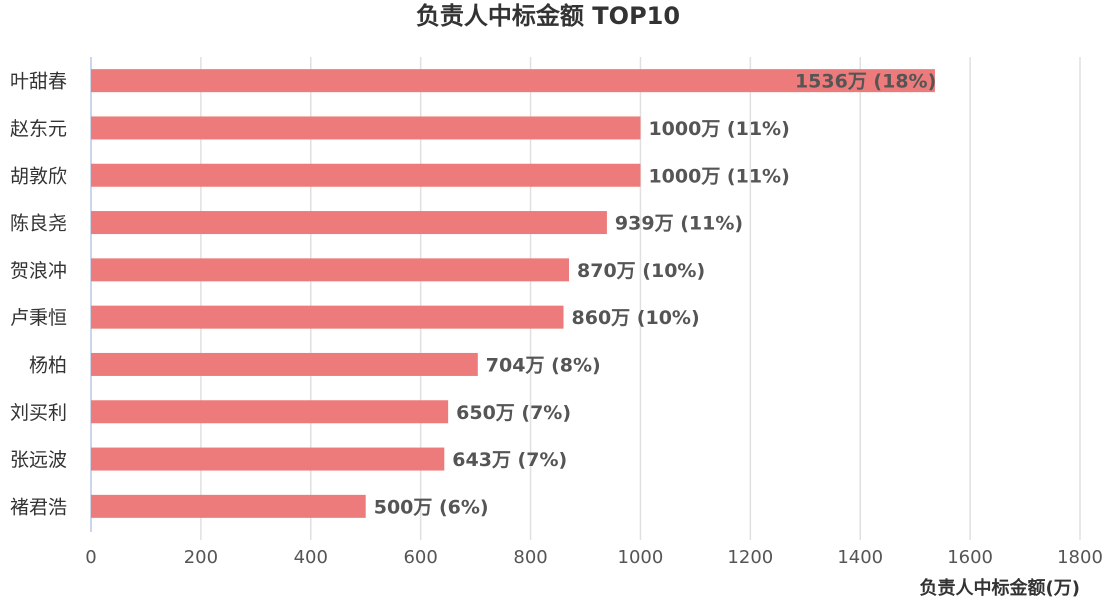  I want to click on category-label: 叶甜春, so click(38, 82).